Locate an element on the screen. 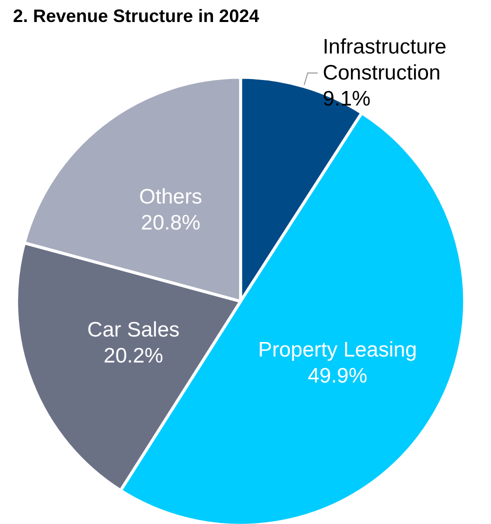 This screenshot has width=491, height=524. chart-title: 2. Revenue Structure in 2024 is located at coordinates (136, 16).